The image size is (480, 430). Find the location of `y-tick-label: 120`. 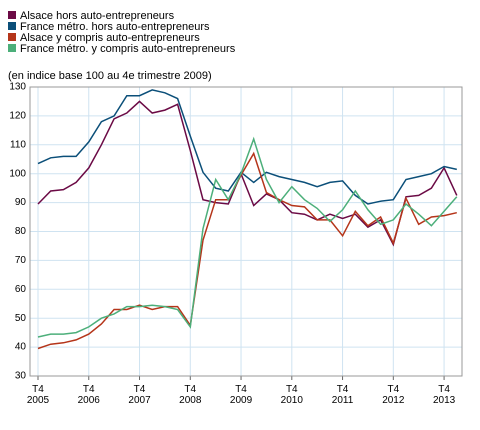

y-tick-label: 120 is located at coordinates (17, 116).